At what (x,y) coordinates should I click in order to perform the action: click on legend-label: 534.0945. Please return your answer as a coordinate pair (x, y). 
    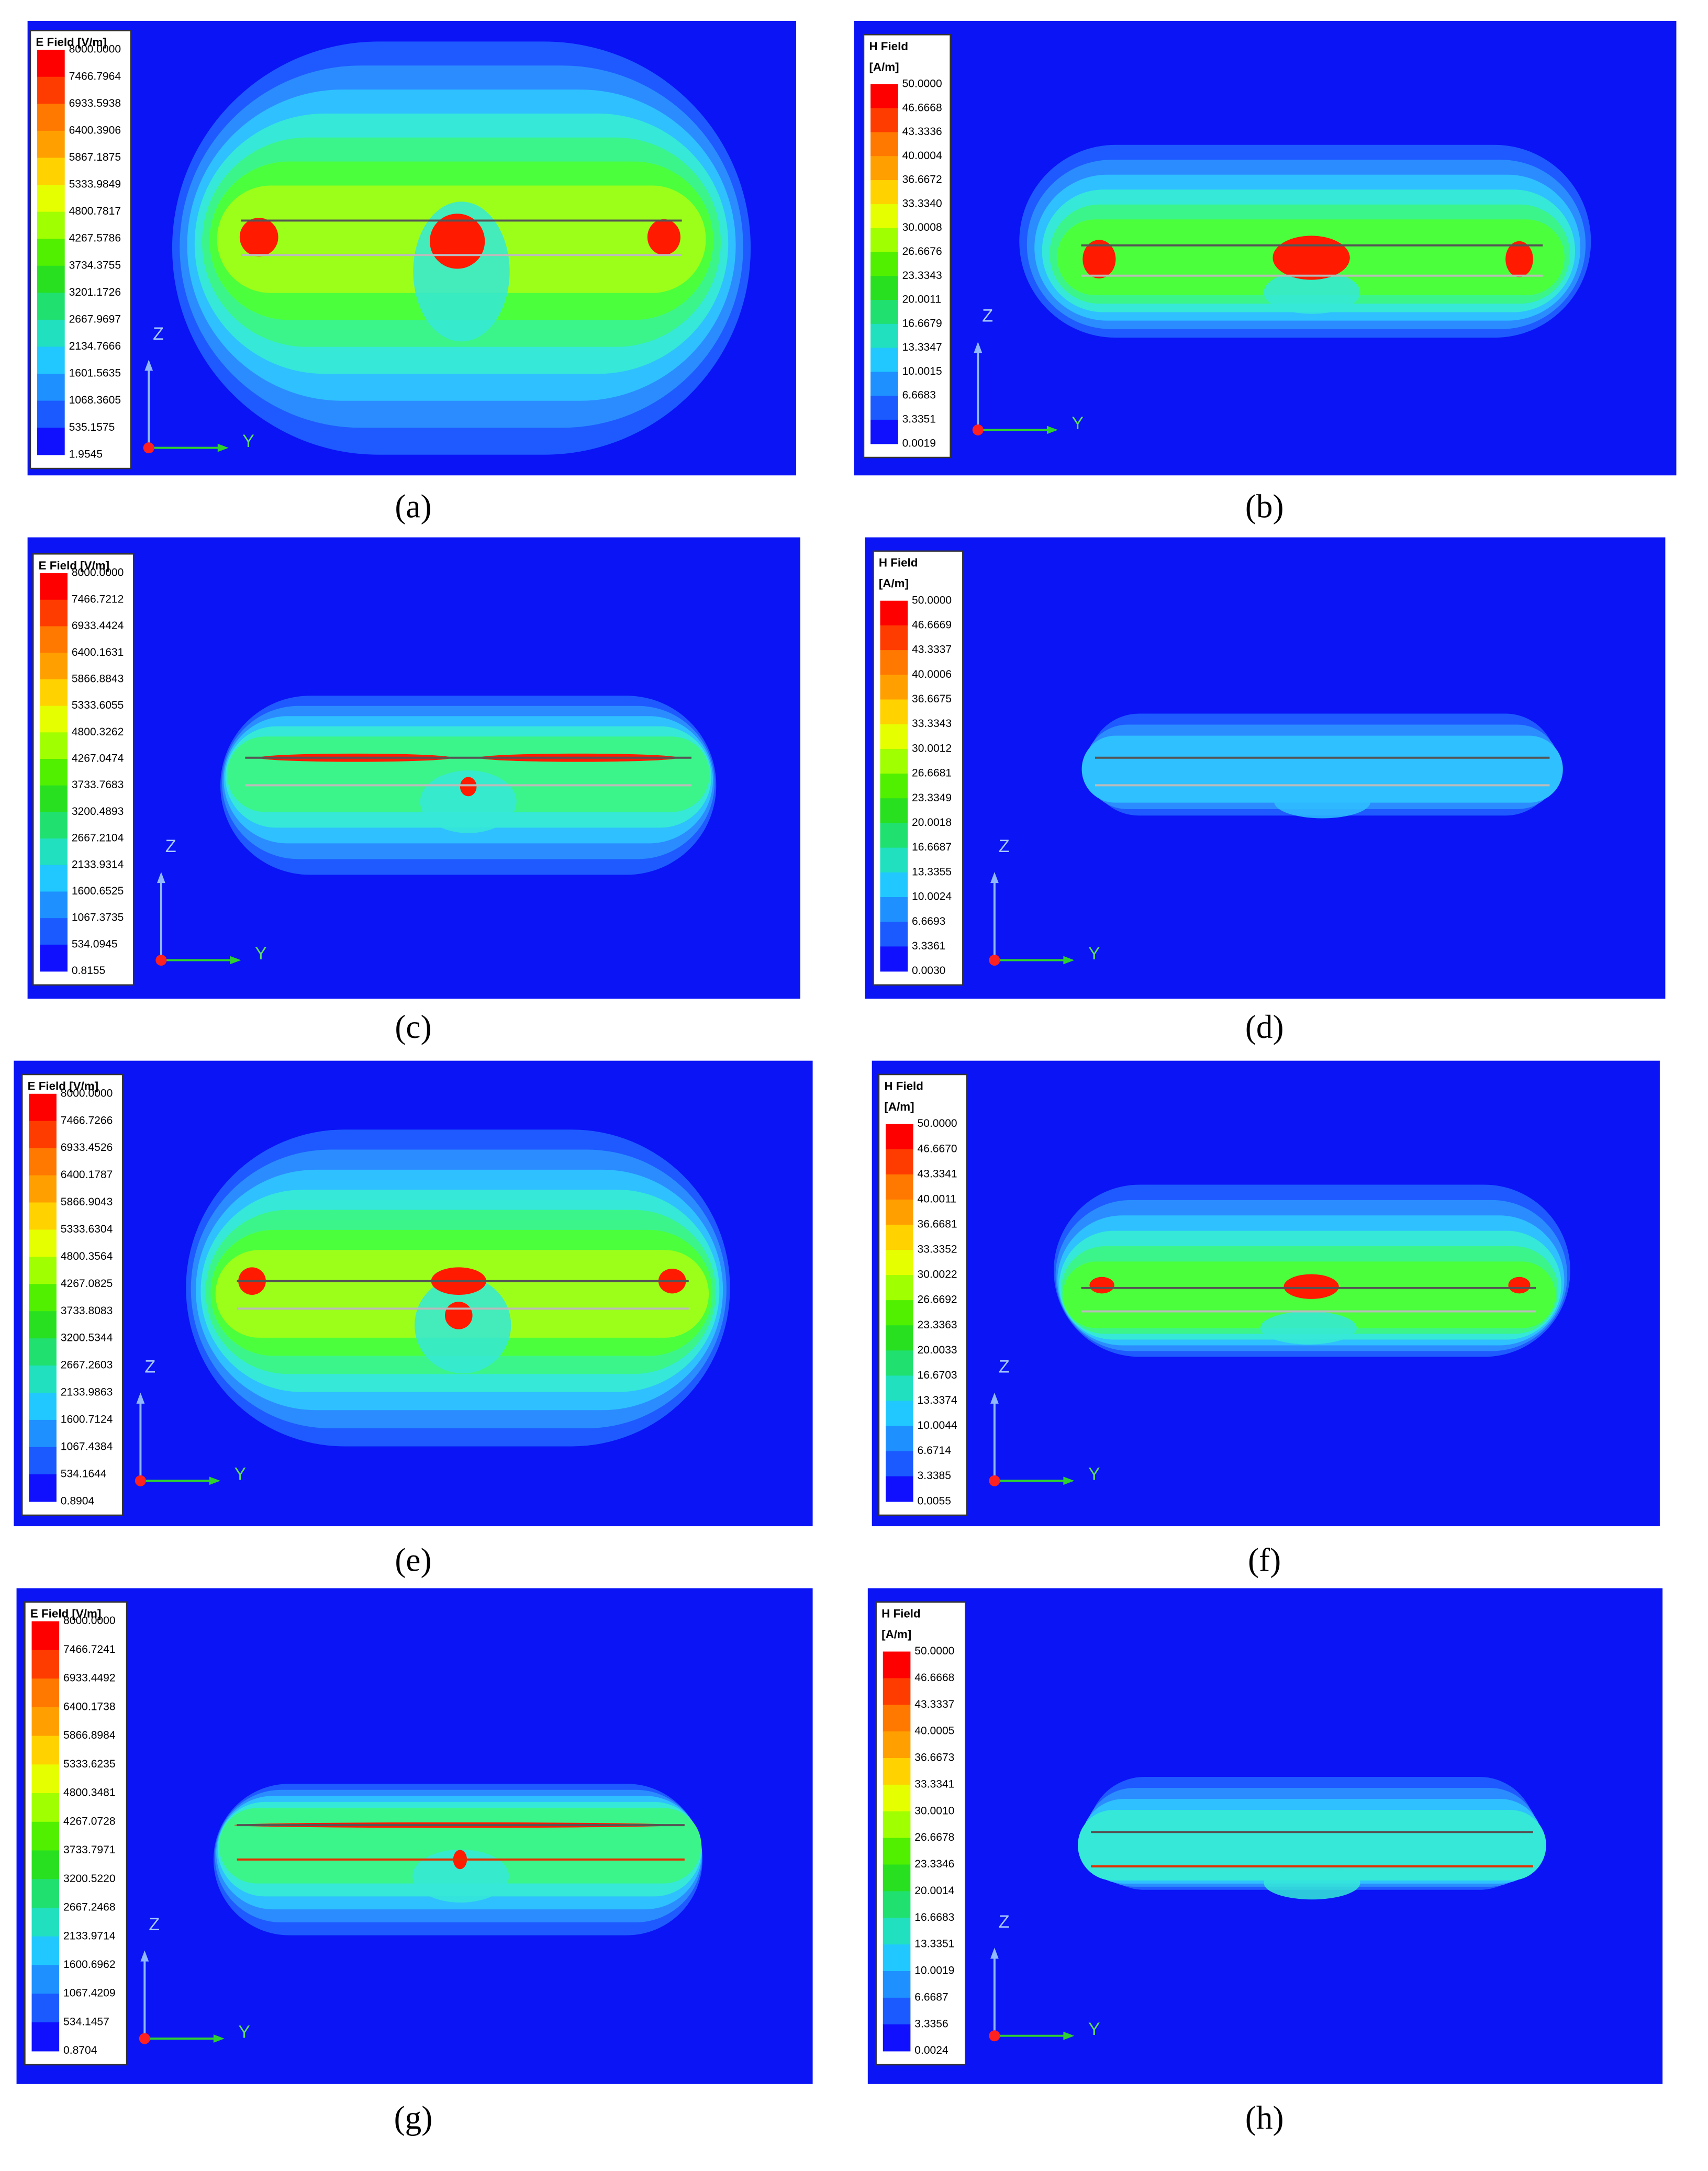
    Looking at the image, I should click on (95, 944).